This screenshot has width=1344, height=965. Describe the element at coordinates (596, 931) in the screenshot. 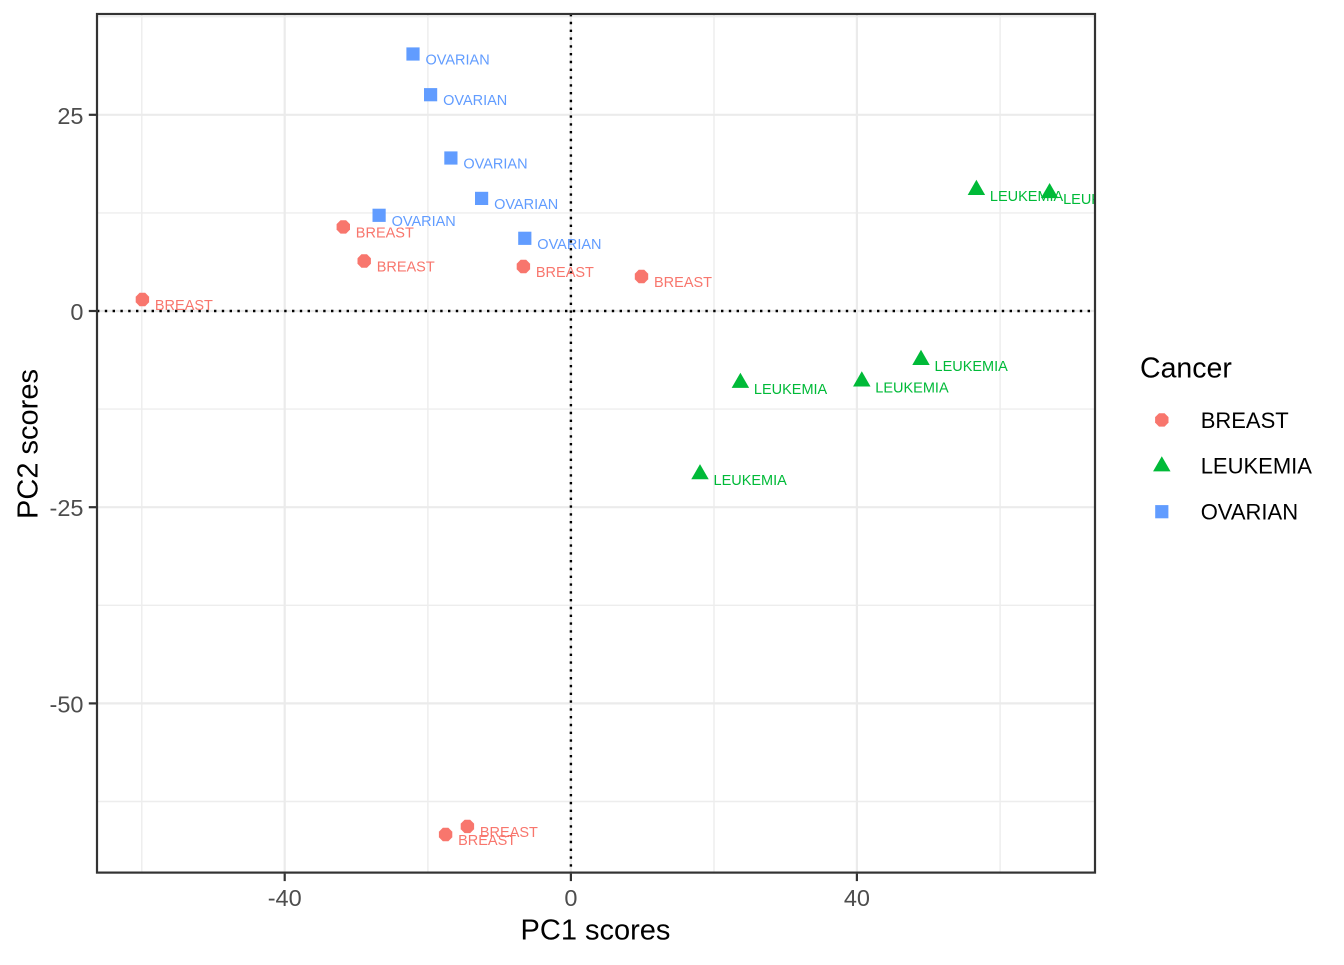

I see `svg-text: PC1 scores` at that location.